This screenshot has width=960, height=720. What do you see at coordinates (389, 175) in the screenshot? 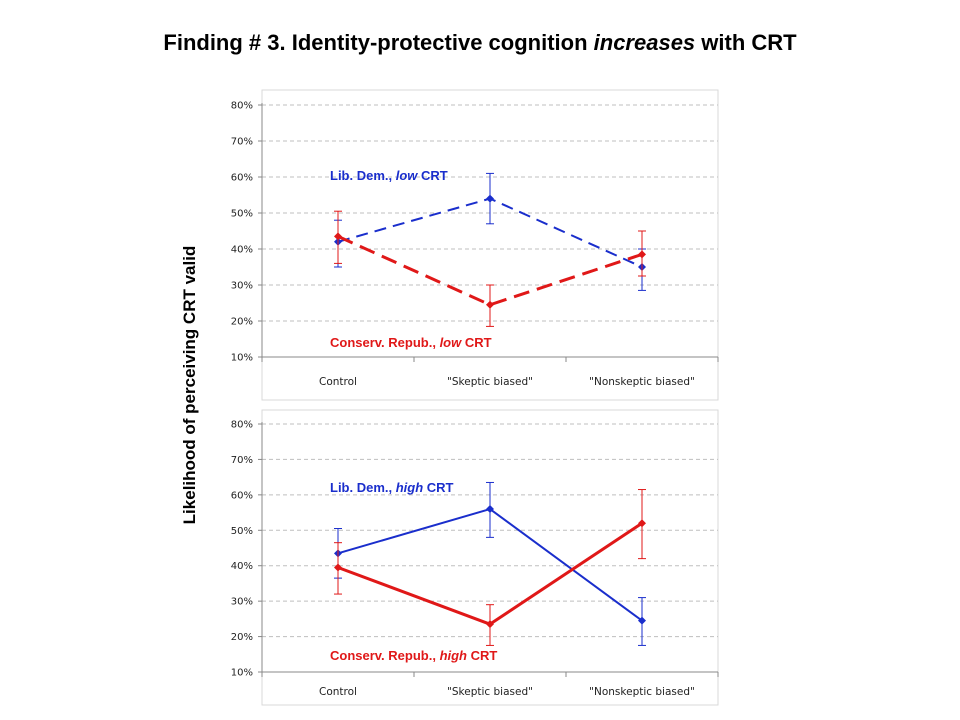
I see `series-label-dem: Lib. Dem., low CRT` at bounding box center [389, 175].